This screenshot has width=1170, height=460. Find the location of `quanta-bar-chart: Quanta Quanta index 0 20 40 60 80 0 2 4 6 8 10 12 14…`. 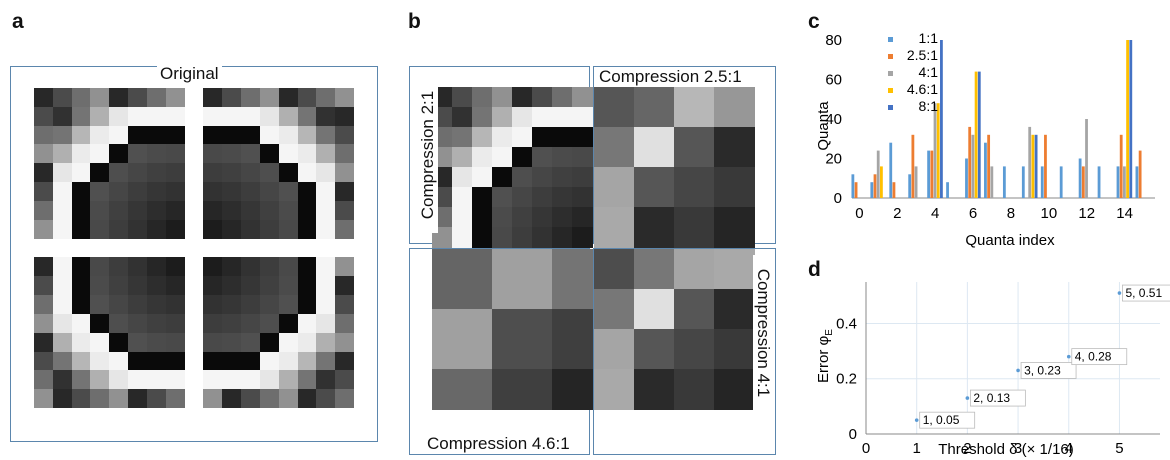

quanta-bar-chart: Quanta Quanta index 0 20 40 60 80 0 2 4 6 8 10 12 14… is located at coordinates (985, 139).